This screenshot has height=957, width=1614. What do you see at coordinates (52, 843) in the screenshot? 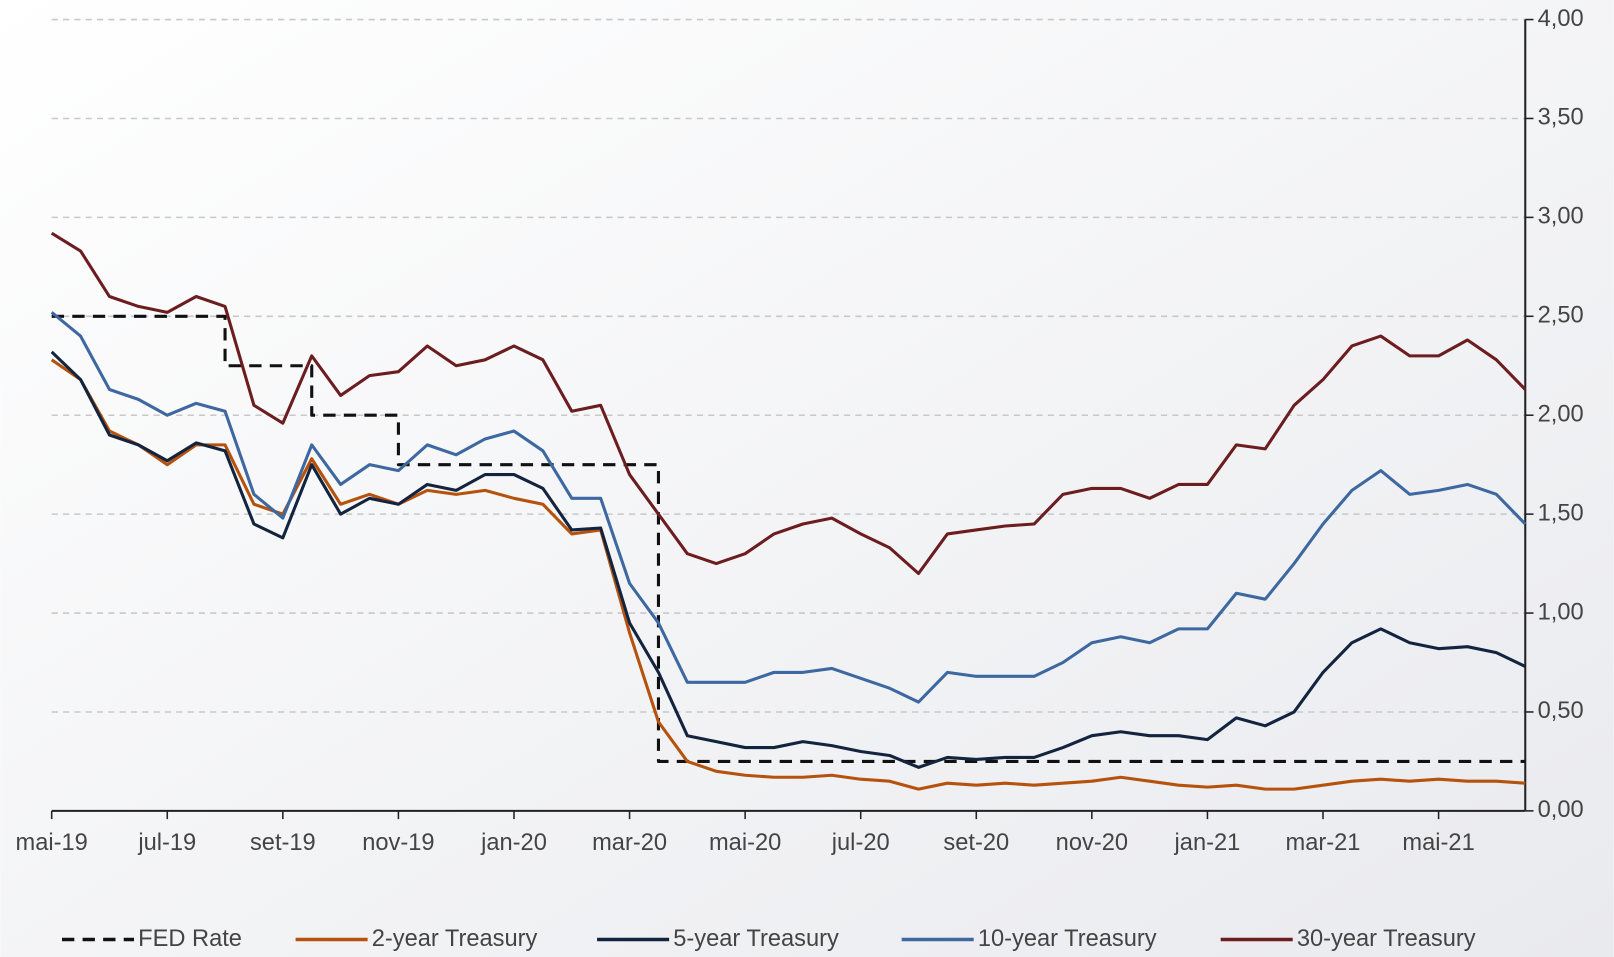
I see `x-tick-label: mai-19` at bounding box center [52, 843].